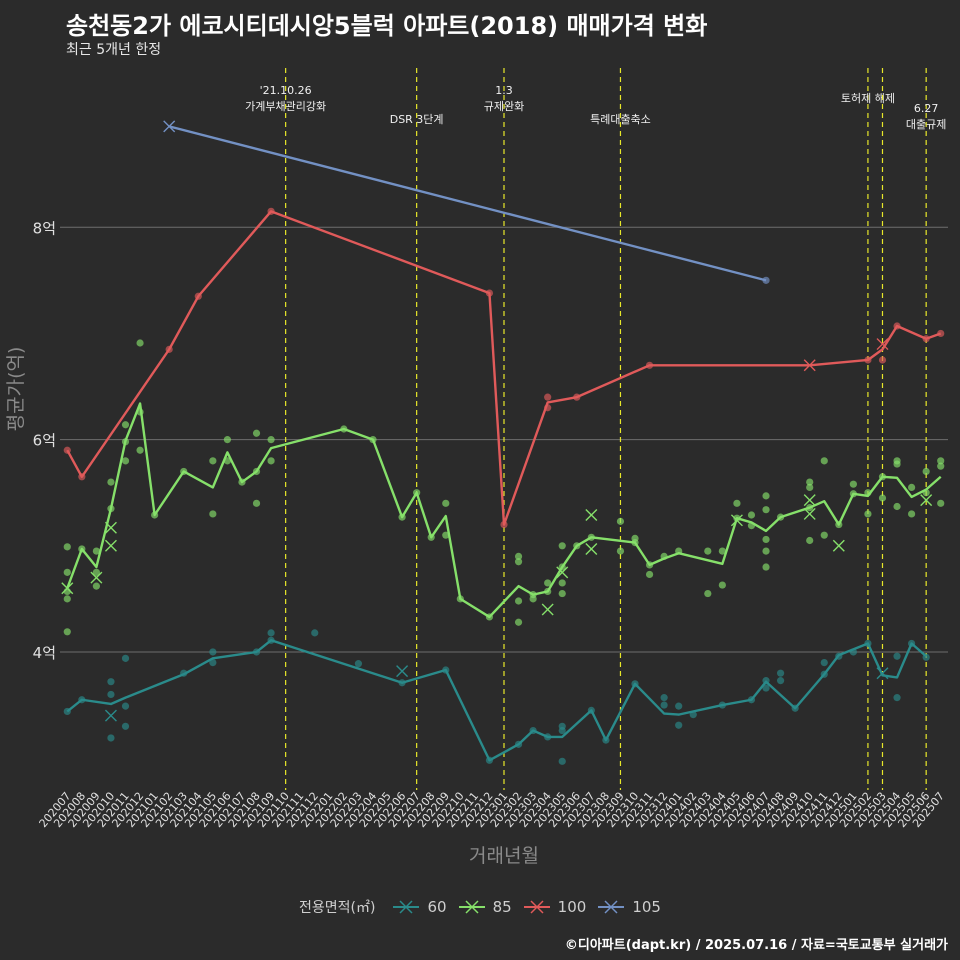  I want to click on event-label: 토허제 해제, so click(868, 98).